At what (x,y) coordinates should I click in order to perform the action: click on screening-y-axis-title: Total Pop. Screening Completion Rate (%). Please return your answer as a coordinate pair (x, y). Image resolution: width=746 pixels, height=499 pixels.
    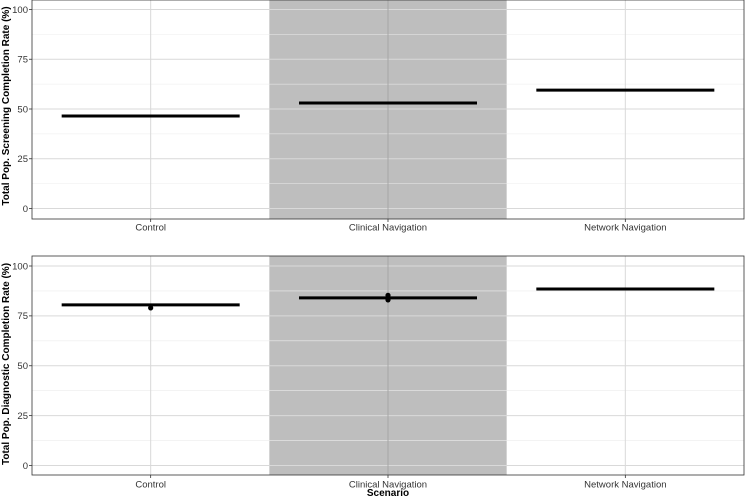
    Looking at the image, I should click on (6, 105).